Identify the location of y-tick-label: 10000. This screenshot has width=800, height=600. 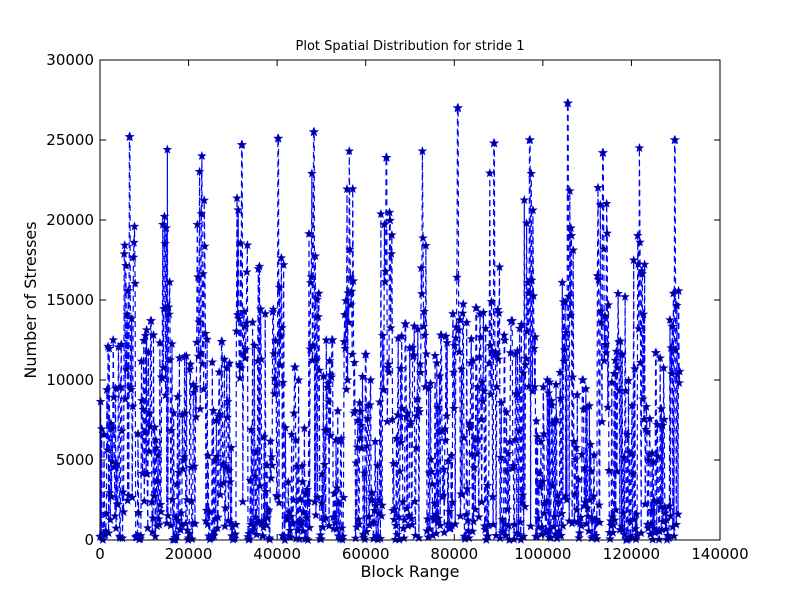
(70, 380).